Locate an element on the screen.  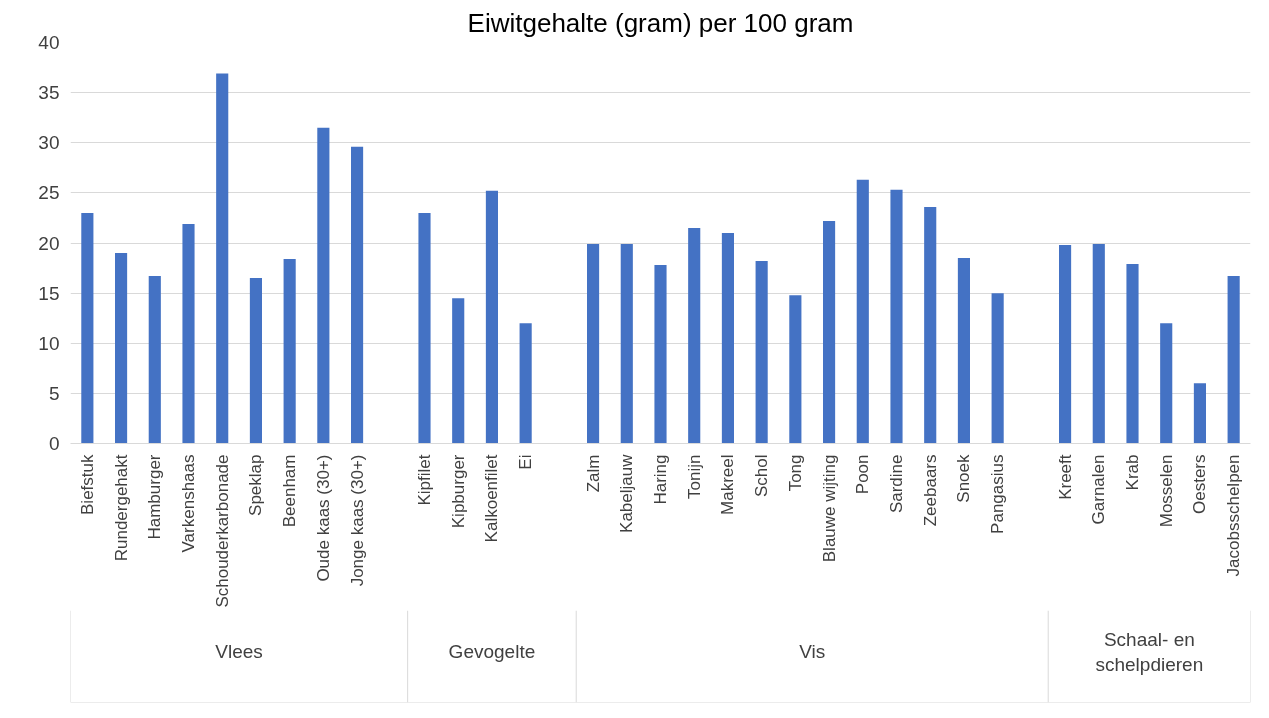
x-tick-label: Poon is located at coordinates (863, 474).